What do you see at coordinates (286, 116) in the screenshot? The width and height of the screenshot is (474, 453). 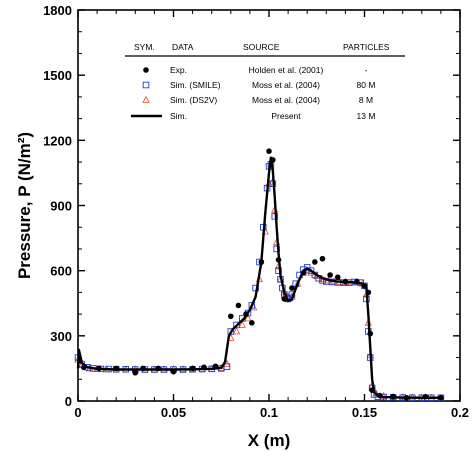 I see `legend-source: Present` at bounding box center [286, 116].